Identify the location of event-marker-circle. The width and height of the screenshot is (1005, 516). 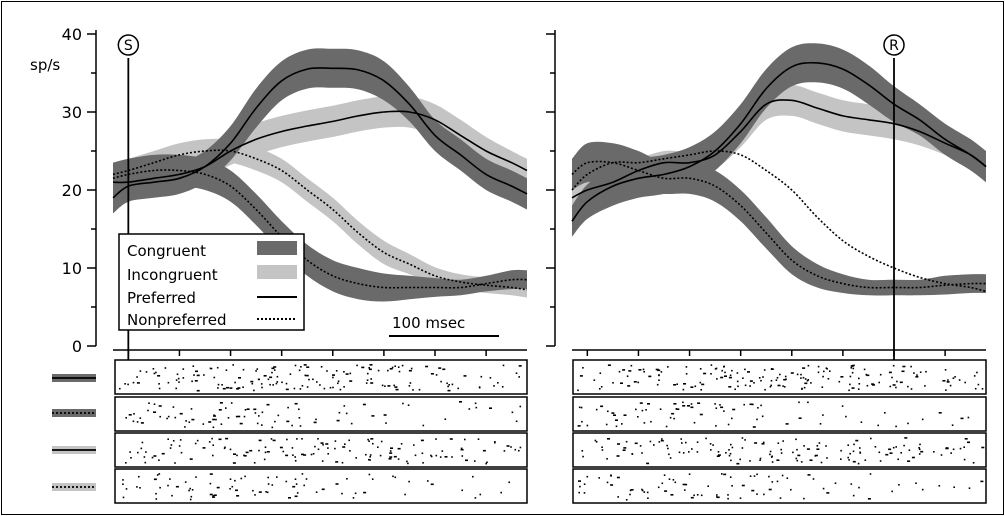
(128, 45).